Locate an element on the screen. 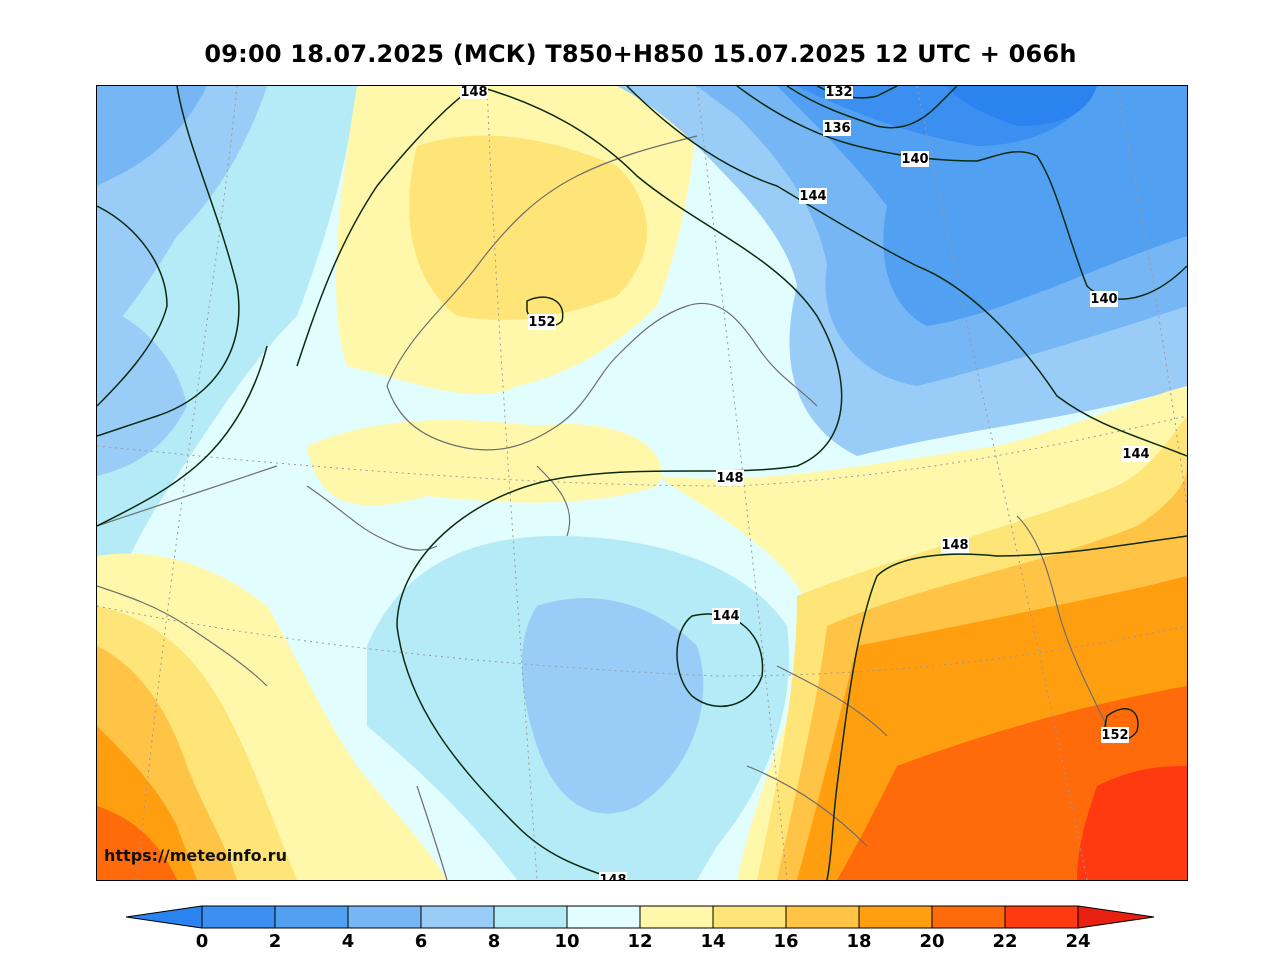 This screenshot has width=1281, height=963. contour-label-144-b: 144 is located at coordinates (1135, 454).